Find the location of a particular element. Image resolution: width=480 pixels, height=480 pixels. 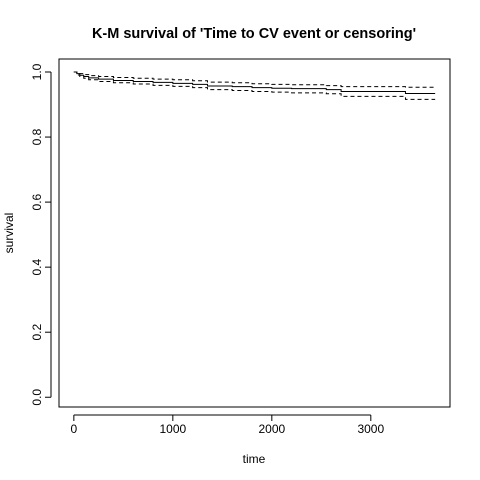

y-tick-label: 0.8 is located at coordinates (37, 136).